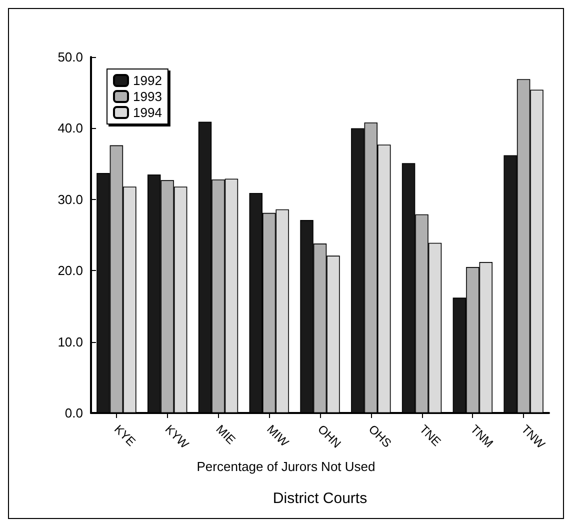 Image resolution: width=574 pixels, height=529 pixels. Describe the element at coordinates (70, 270) in the screenshot. I see `y-tick-label: 20.0` at that location.